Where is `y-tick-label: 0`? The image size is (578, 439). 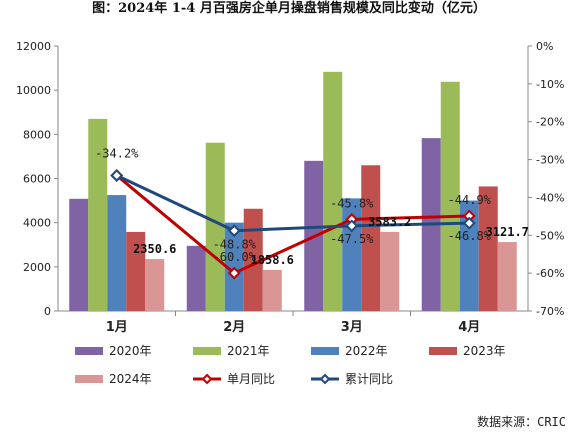 y-tick-label: 0 is located at coordinates (47, 311).